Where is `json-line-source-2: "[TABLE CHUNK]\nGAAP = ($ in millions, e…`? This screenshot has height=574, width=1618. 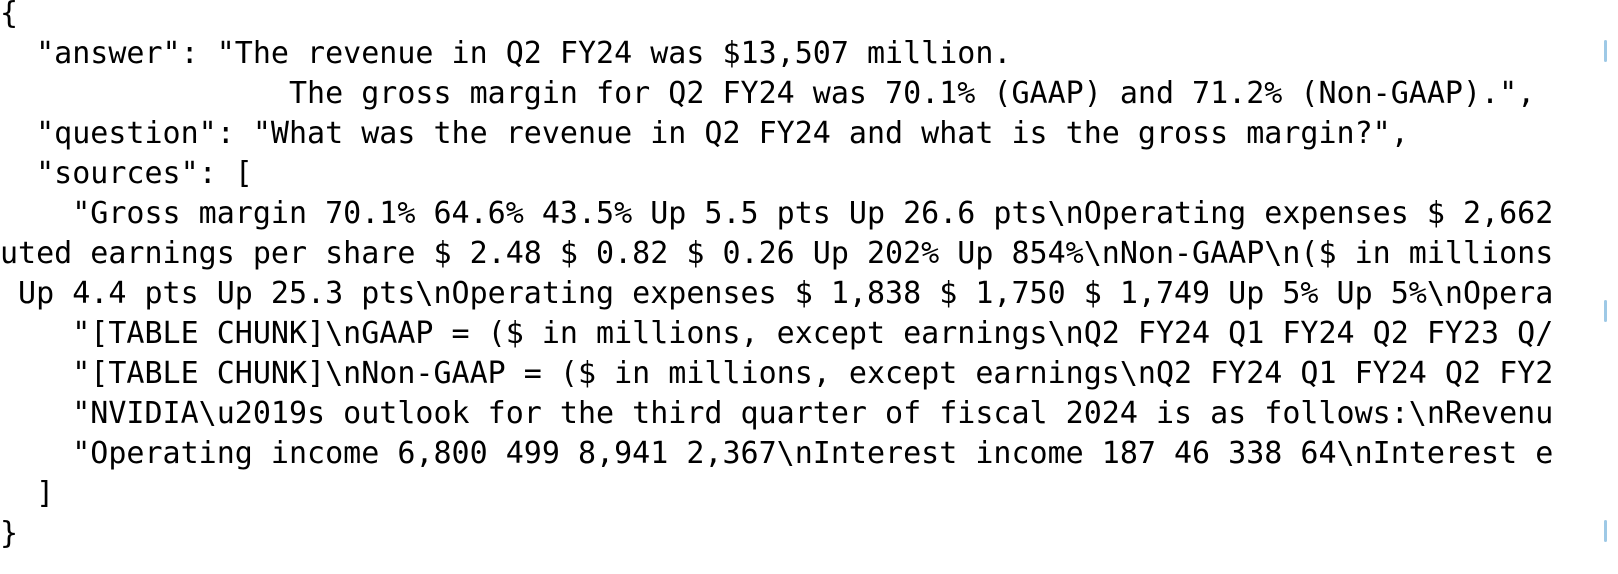 json-line-source-2: "[TABLE CHUNK]\nGAAP = ($ in millions, e… is located at coordinates (777, 333).